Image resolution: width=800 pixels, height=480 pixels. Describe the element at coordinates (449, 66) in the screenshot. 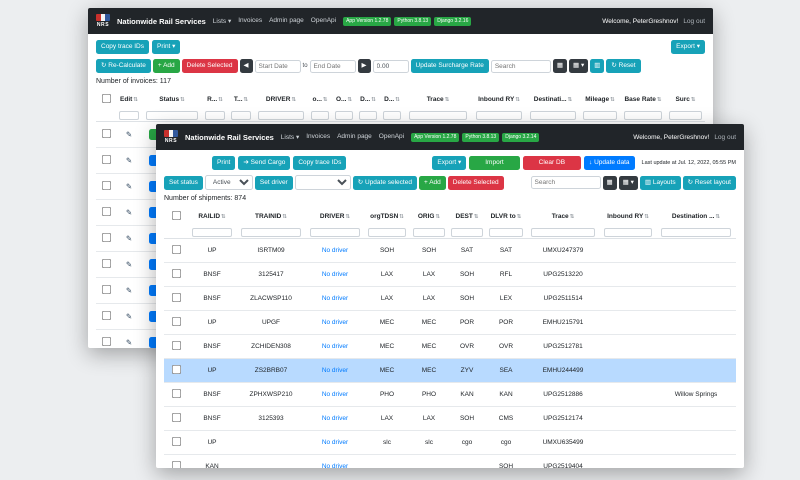

I see `update-surcharge-button: Update Surcharge Rate` at that location.